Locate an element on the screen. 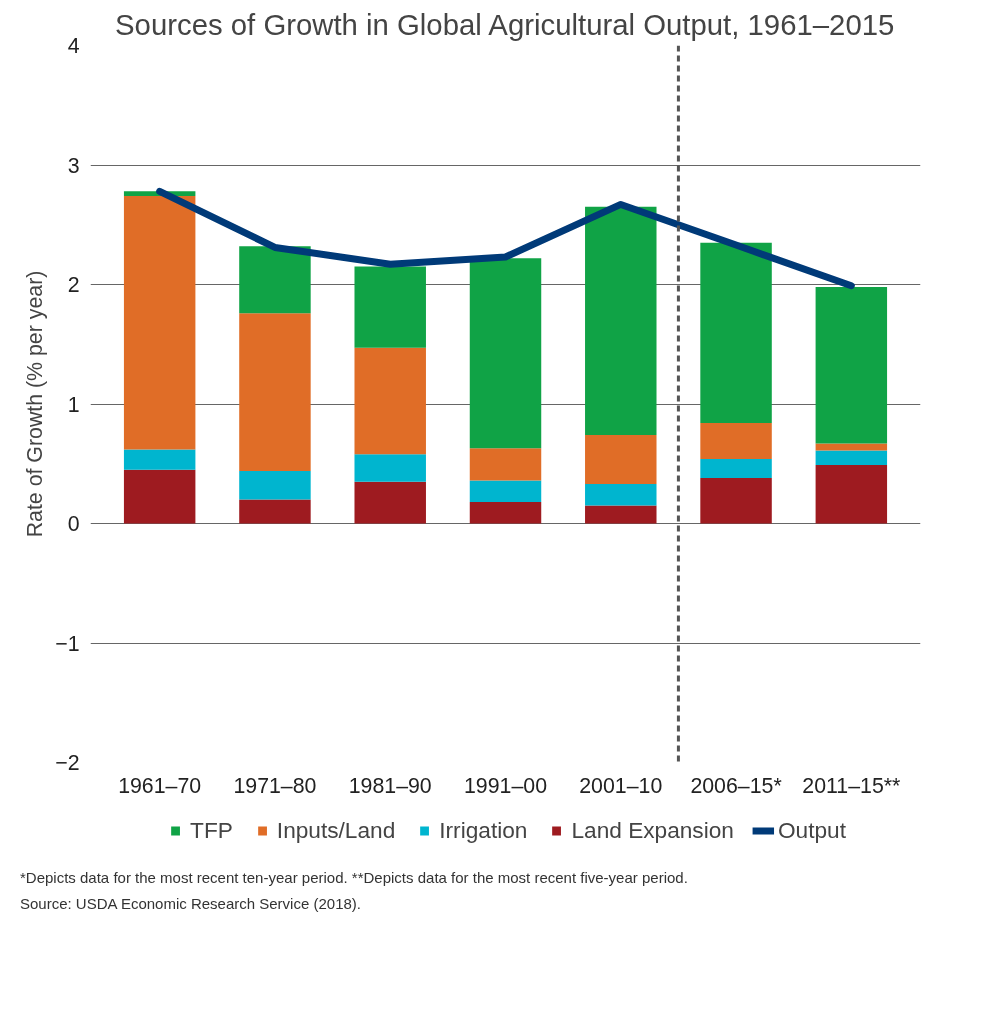  y-tick-label: −2 is located at coordinates (67, 763).